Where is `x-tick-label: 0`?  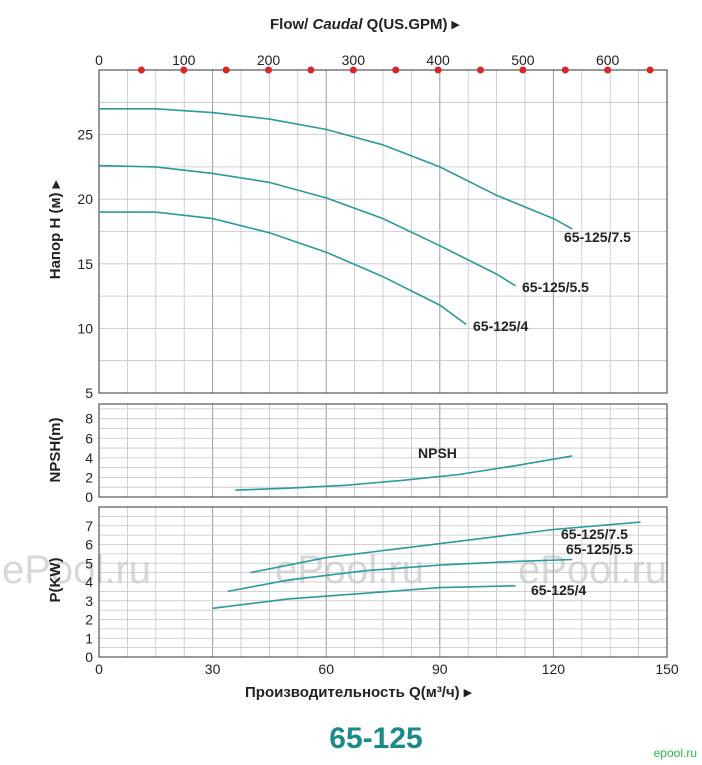 x-tick-label: 0 is located at coordinates (99, 669).